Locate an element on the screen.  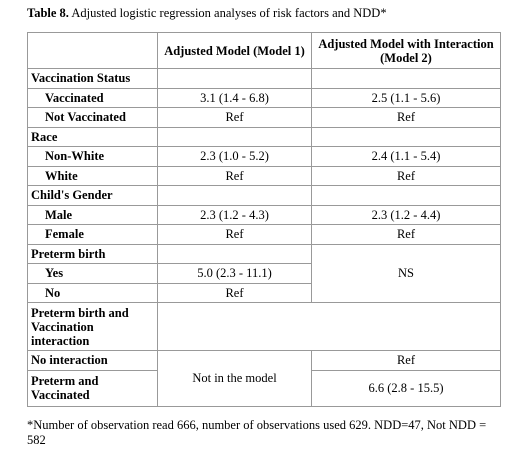
group-label: Preterm birth is located at coordinates (92, 253).